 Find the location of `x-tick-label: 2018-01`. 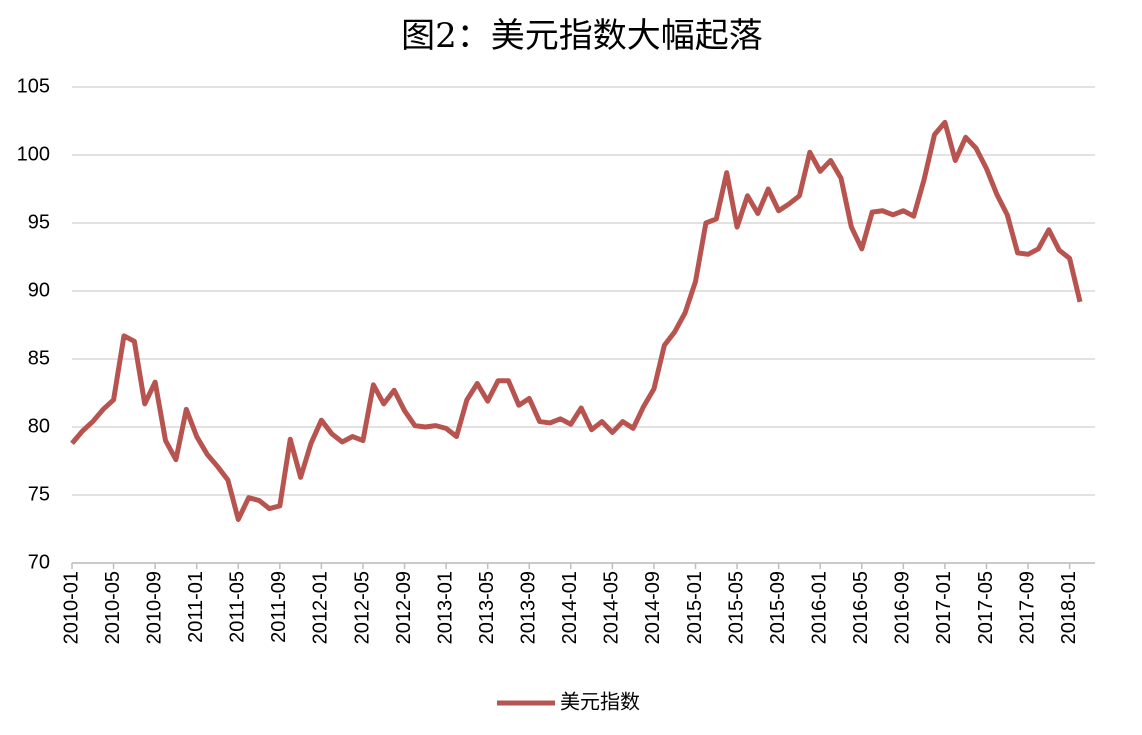

x-tick-label: 2018-01 is located at coordinates (1069, 607).